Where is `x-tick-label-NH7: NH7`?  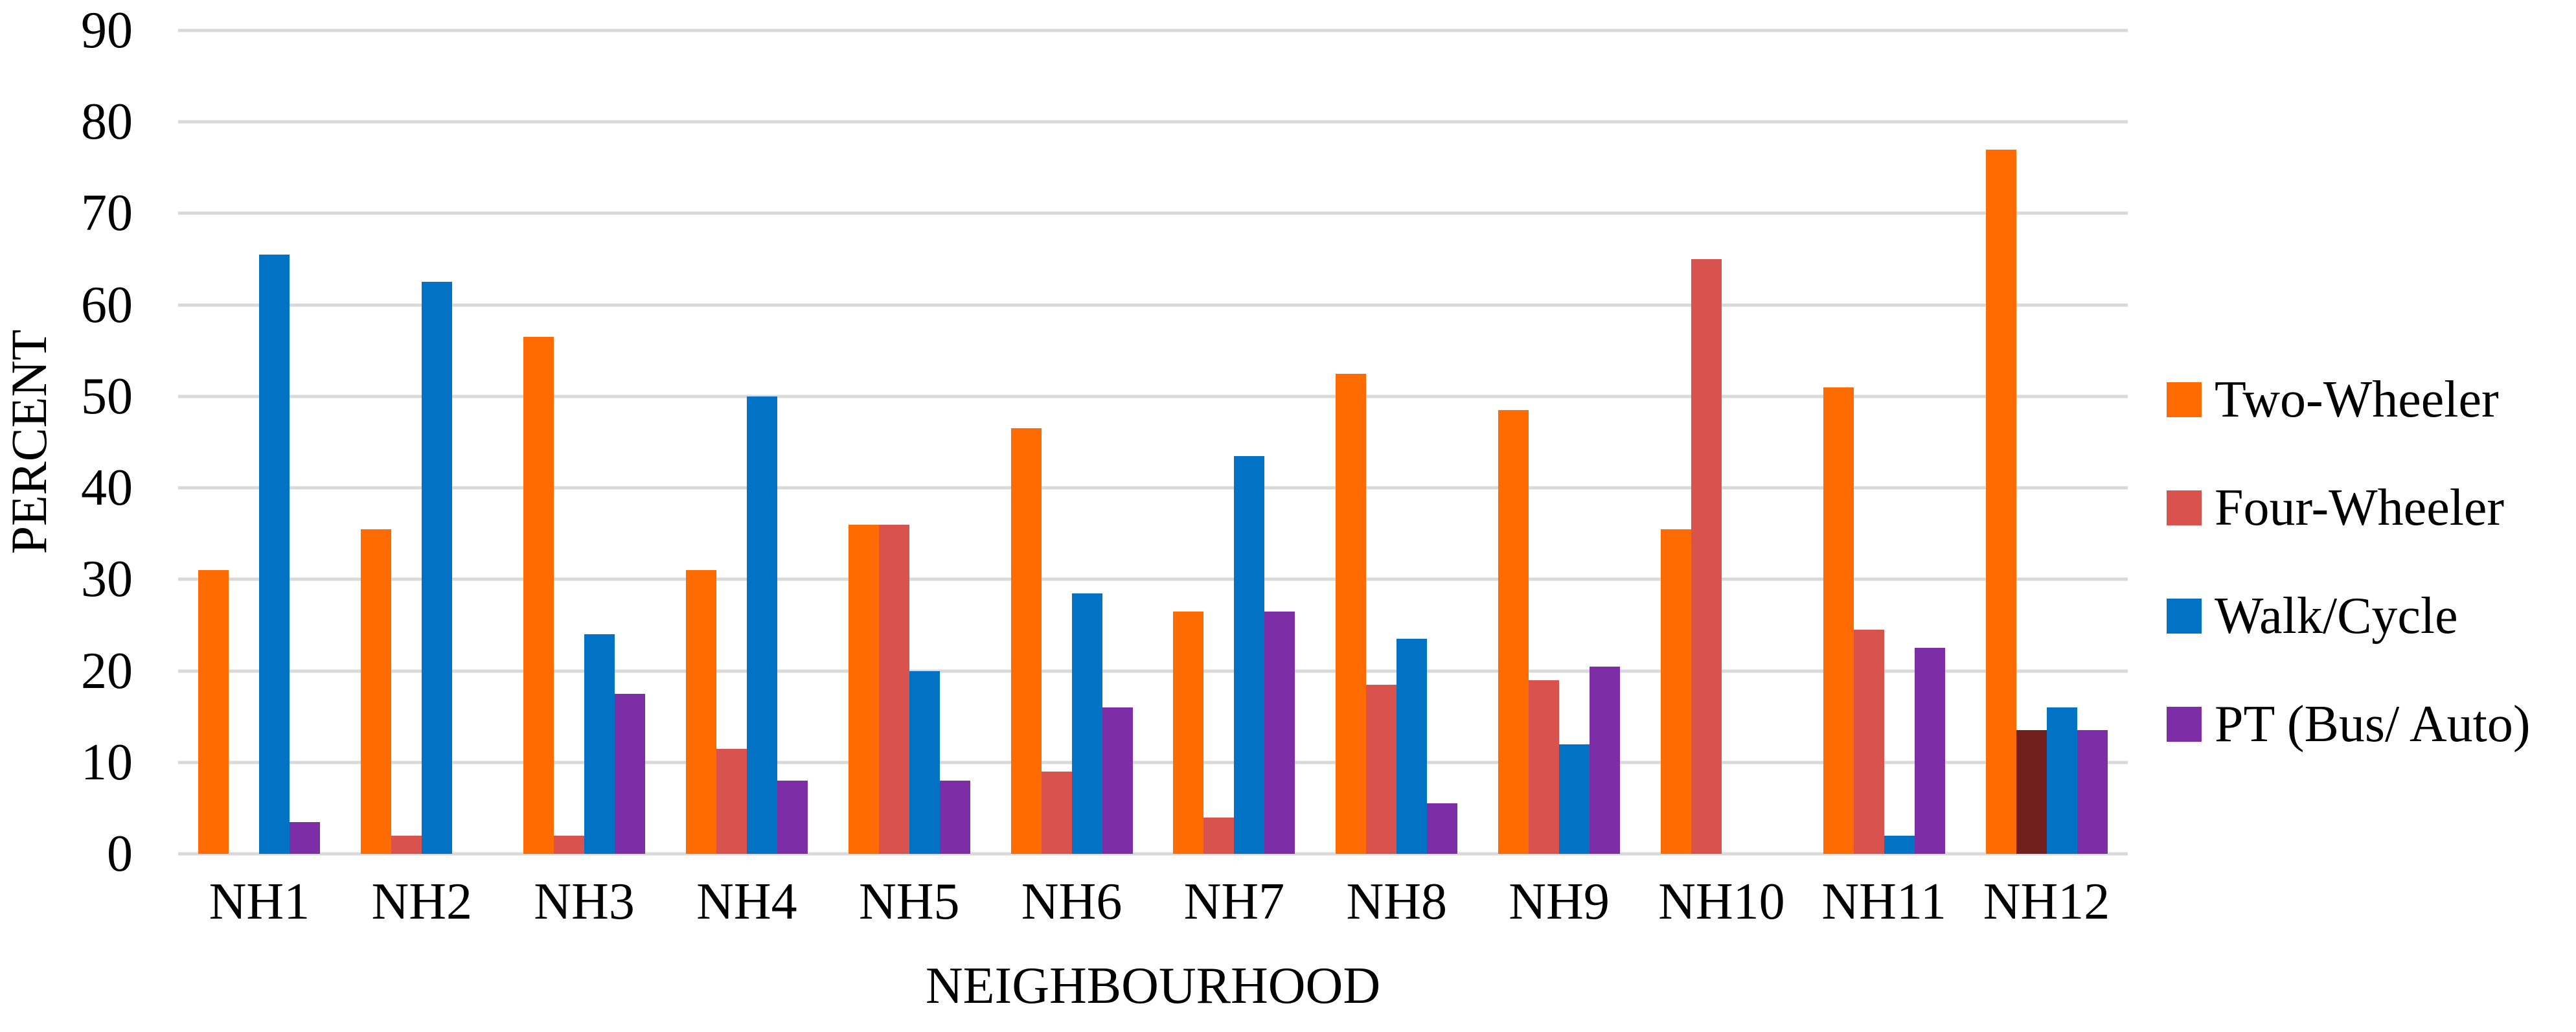 x-tick-label-NH7: NH7 is located at coordinates (1234, 902).